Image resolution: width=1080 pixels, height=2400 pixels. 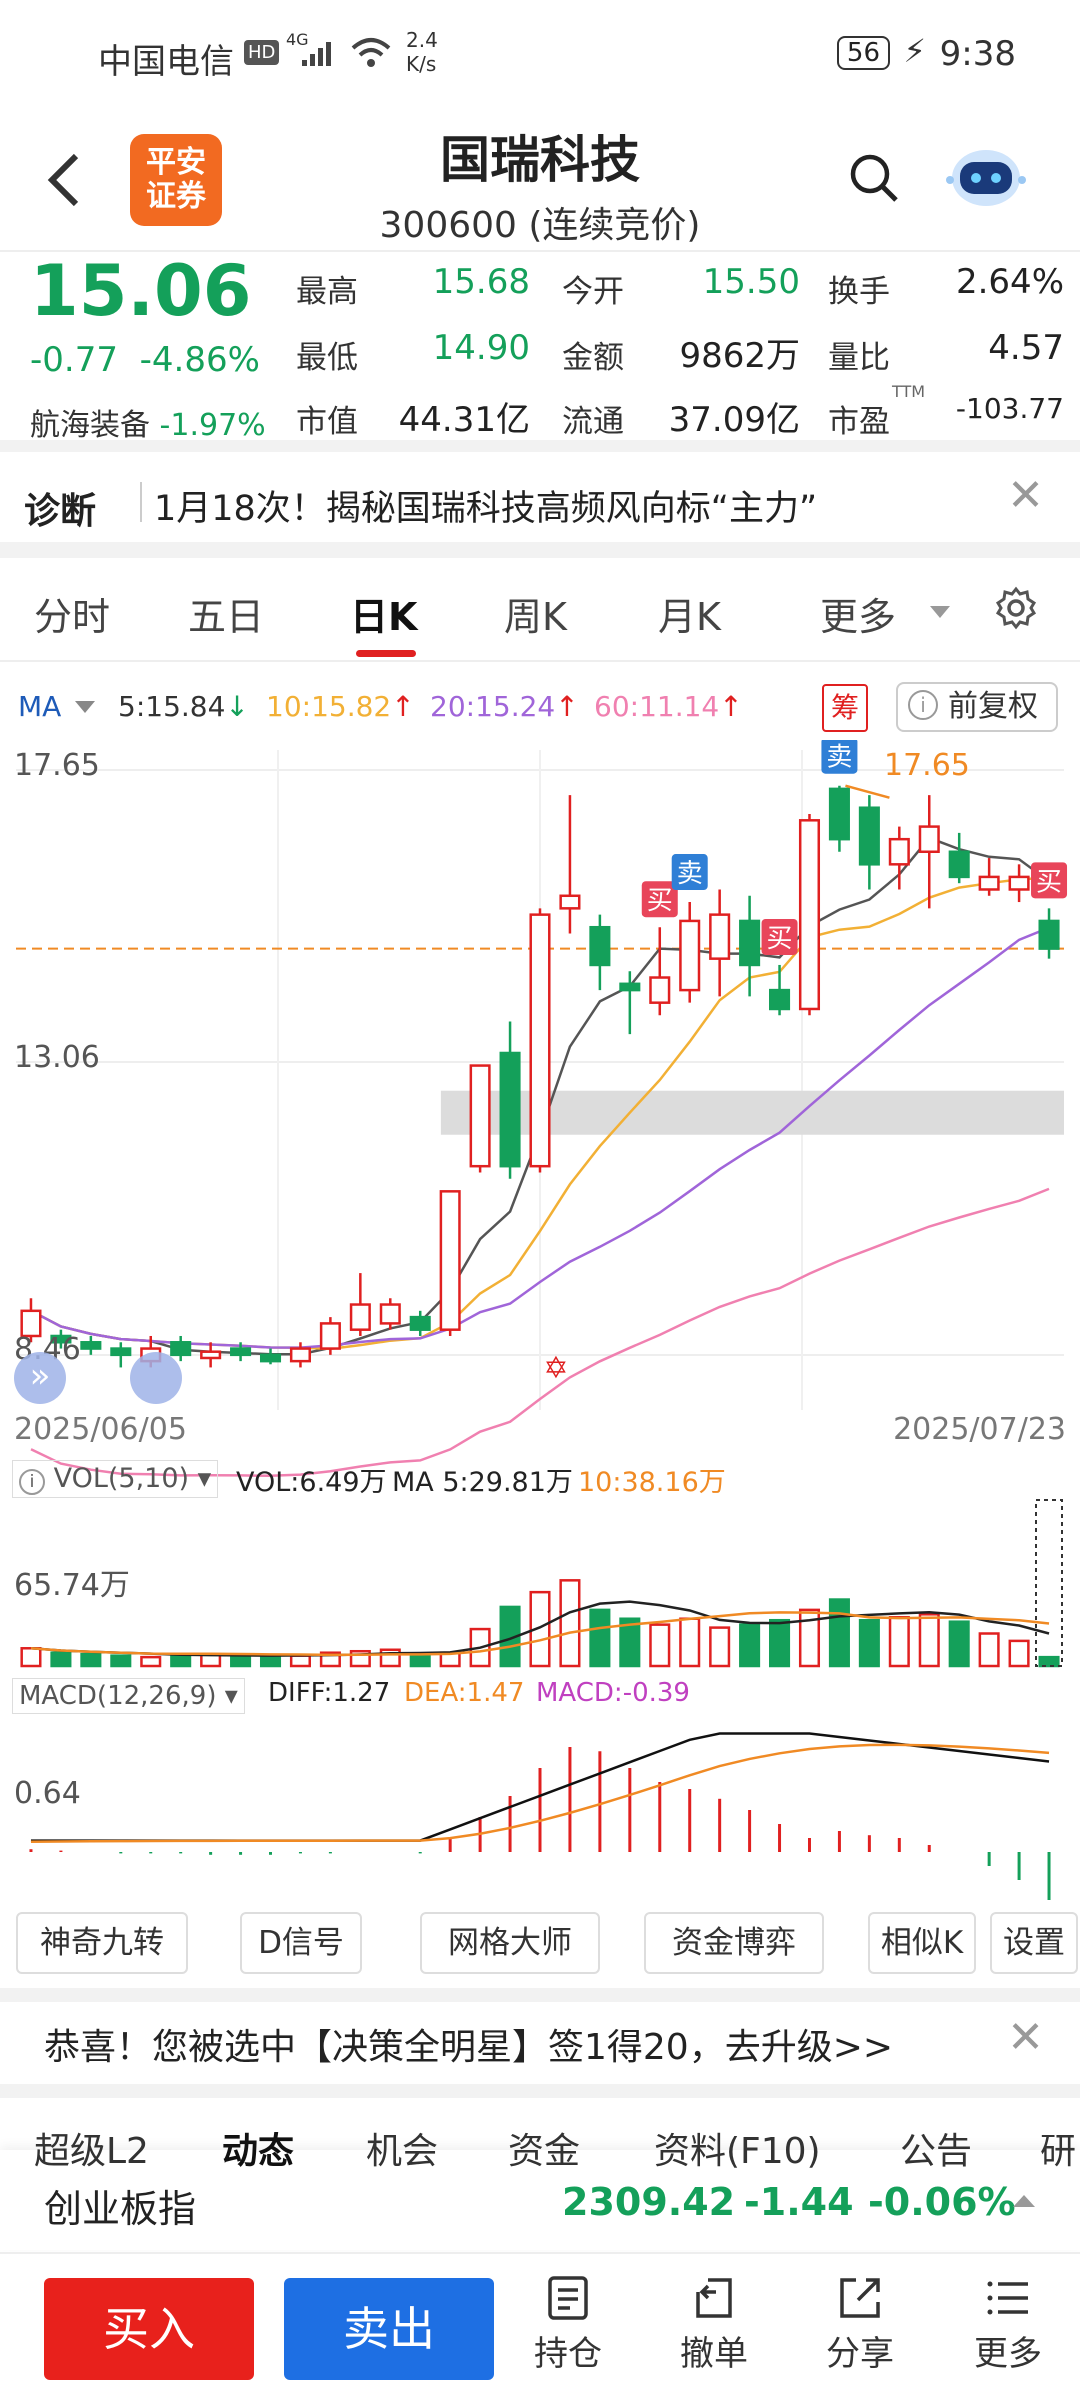 What do you see at coordinates (148, 425) in the screenshot?
I see `sector-info: 航海装备 -1.97%` at bounding box center [148, 425].